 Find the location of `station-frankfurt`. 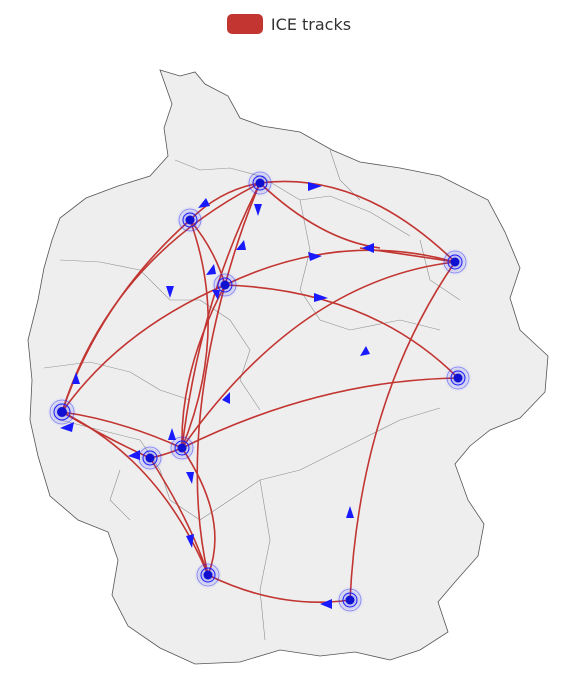

station-frankfurt is located at coordinates (182, 448).